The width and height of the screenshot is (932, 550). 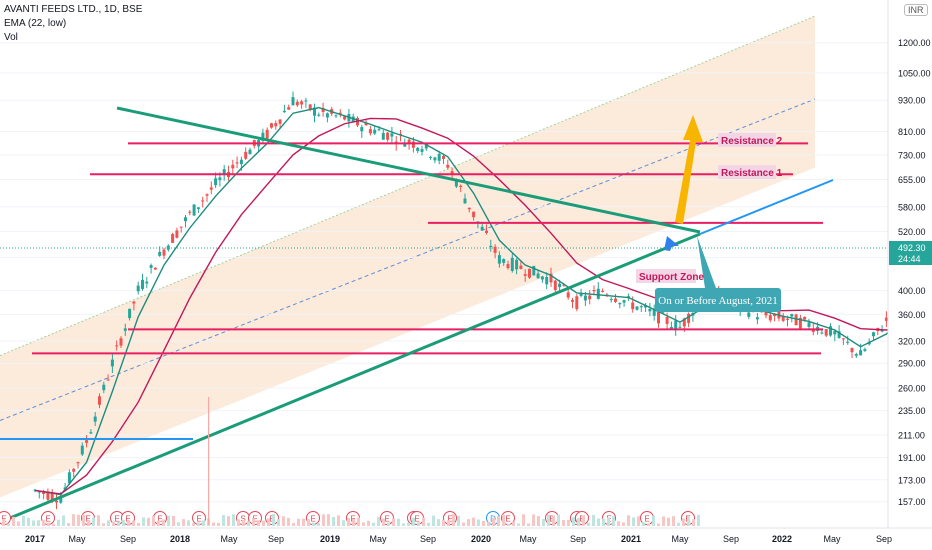 What do you see at coordinates (73, 9) in the screenshot?
I see `symbol-title: AVANTI FEEDS LTD., 1D, BSE` at bounding box center [73, 9].